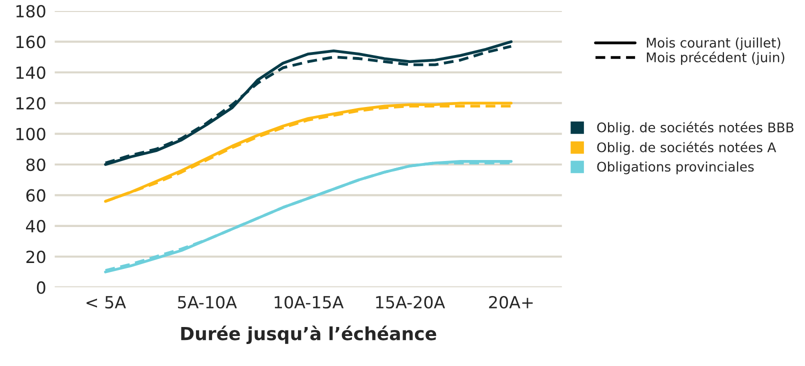  I want to click on x-tick-label: 10A-15A, so click(309, 302).